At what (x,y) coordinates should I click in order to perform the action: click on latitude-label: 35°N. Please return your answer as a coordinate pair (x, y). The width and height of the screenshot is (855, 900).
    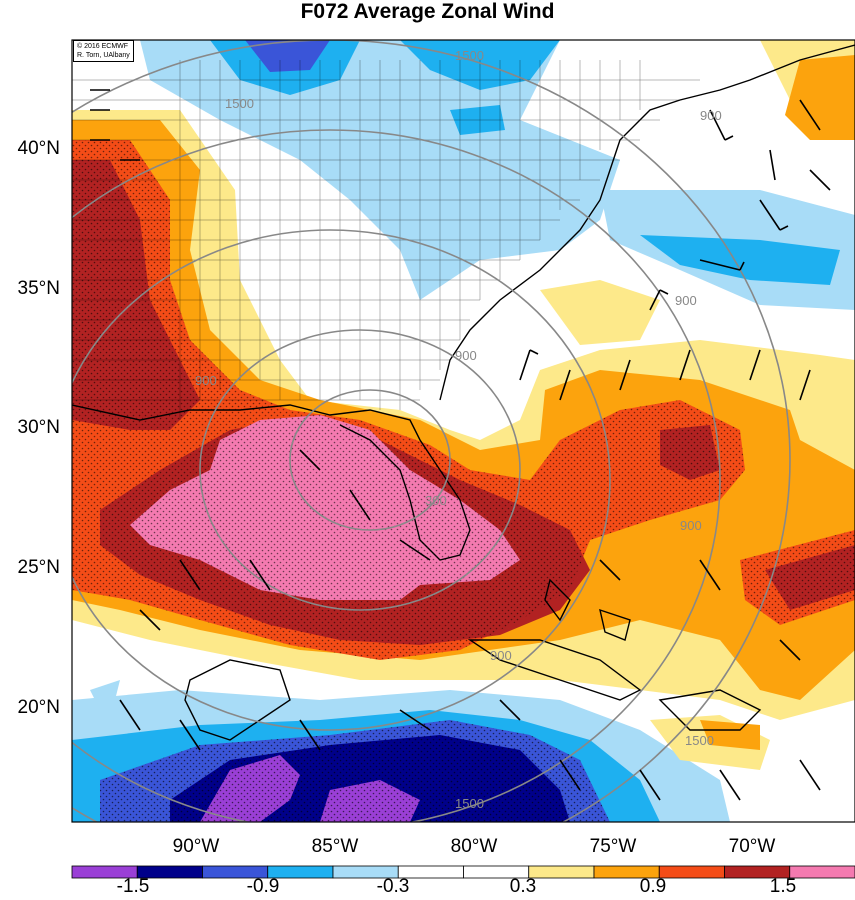
    Looking at the image, I should click on (38, 288).